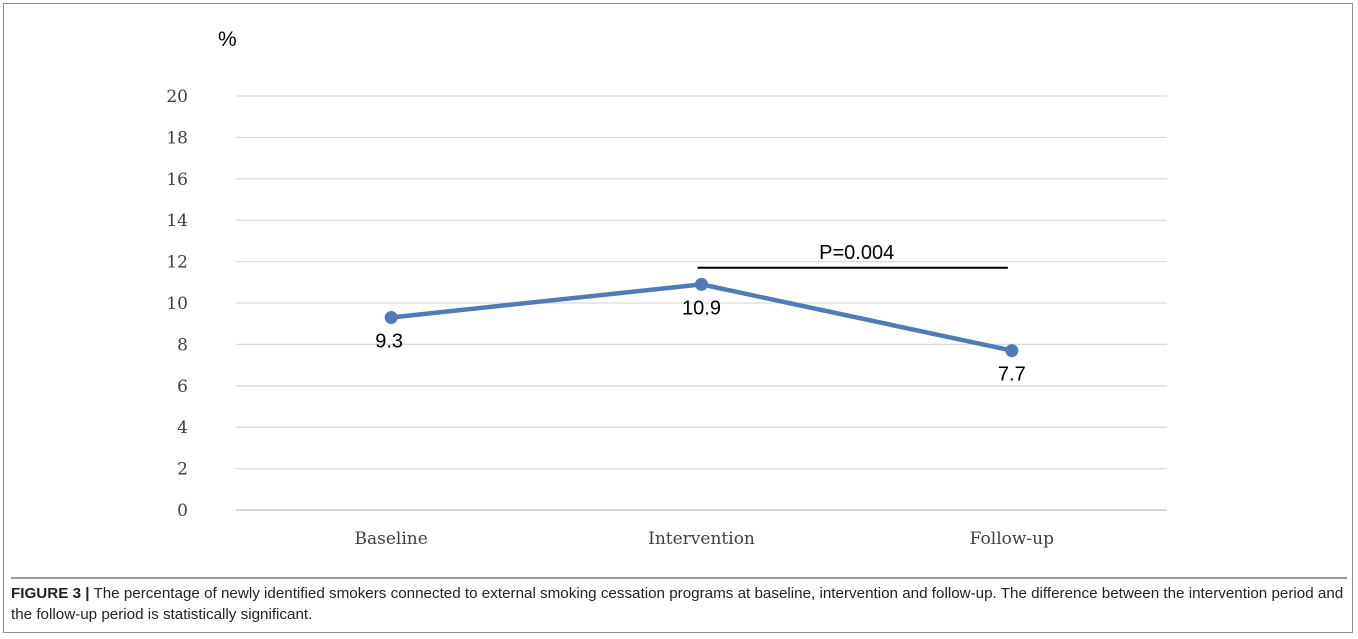  I want to click on x-category-label: Follow-up, so click(1012, 539).